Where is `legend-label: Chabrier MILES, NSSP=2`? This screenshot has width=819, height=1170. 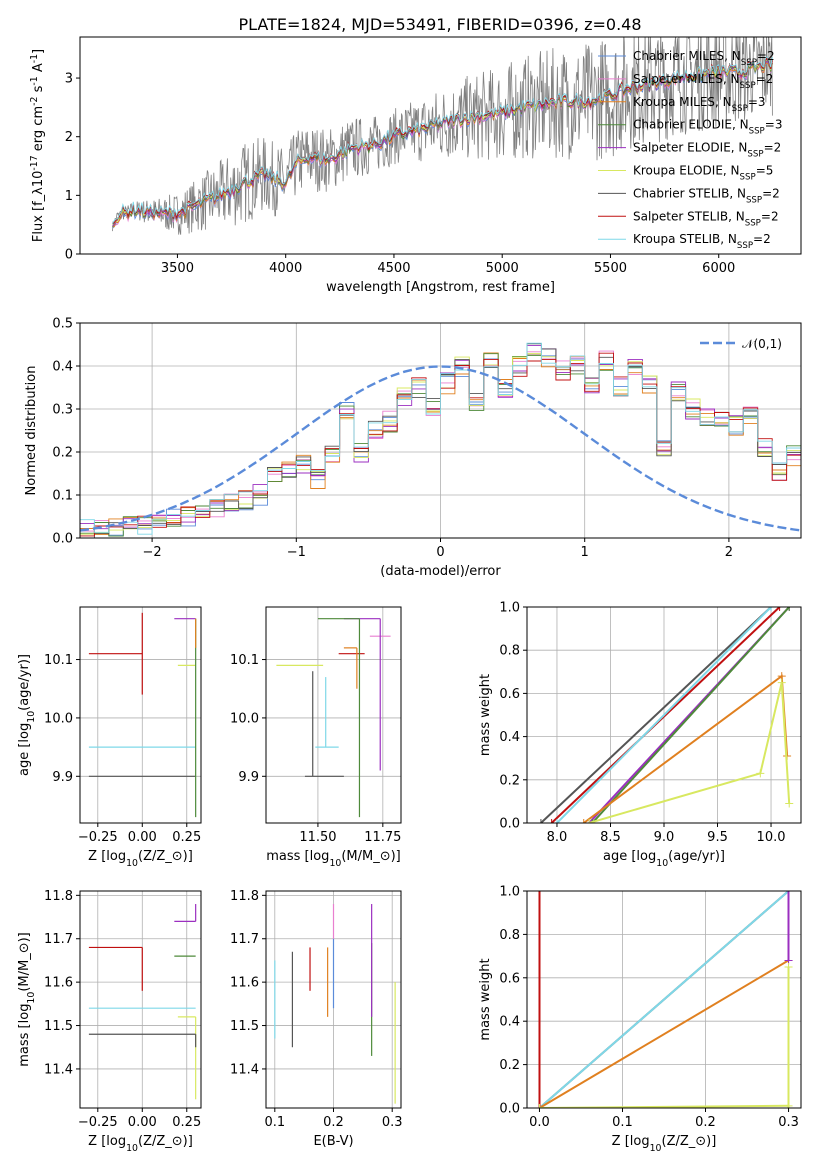
legend-label: Chabrier MILES, NSSP=2 is located at coordinates (704, 58).